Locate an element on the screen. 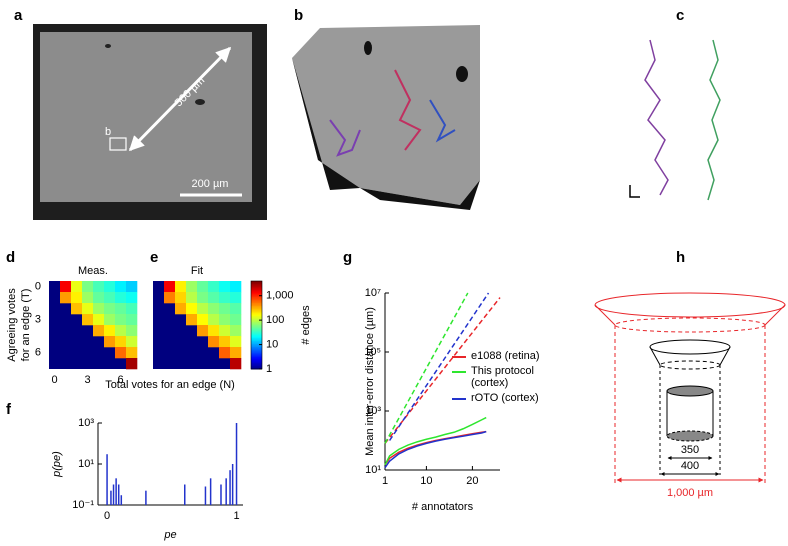  y-axis-label: p(pe) is located at coordinates (57, 464).